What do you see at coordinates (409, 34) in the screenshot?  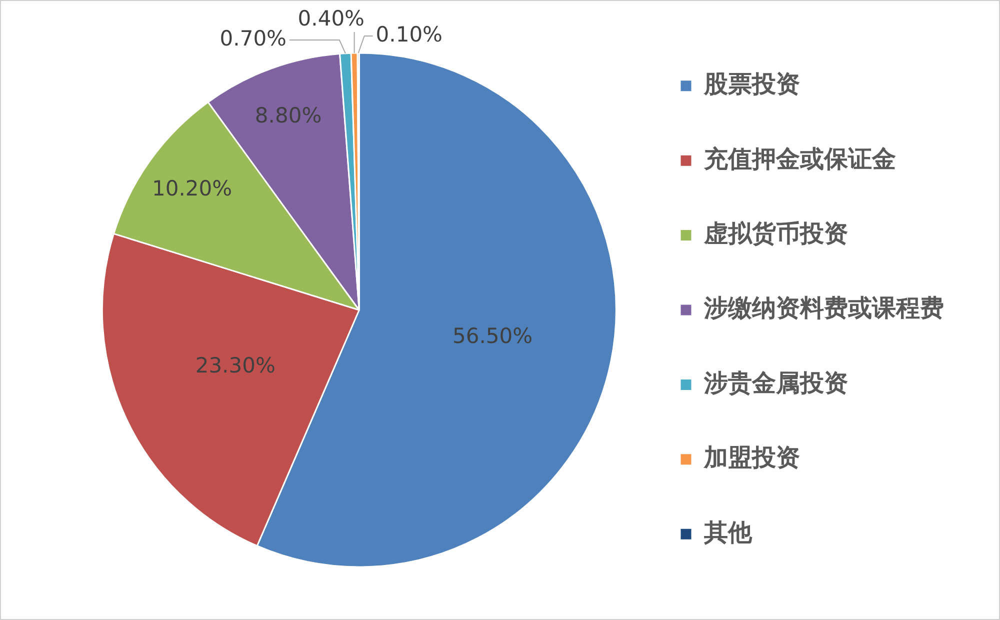 I see `data-label: 0.10%` at bounding box center [409, 34].